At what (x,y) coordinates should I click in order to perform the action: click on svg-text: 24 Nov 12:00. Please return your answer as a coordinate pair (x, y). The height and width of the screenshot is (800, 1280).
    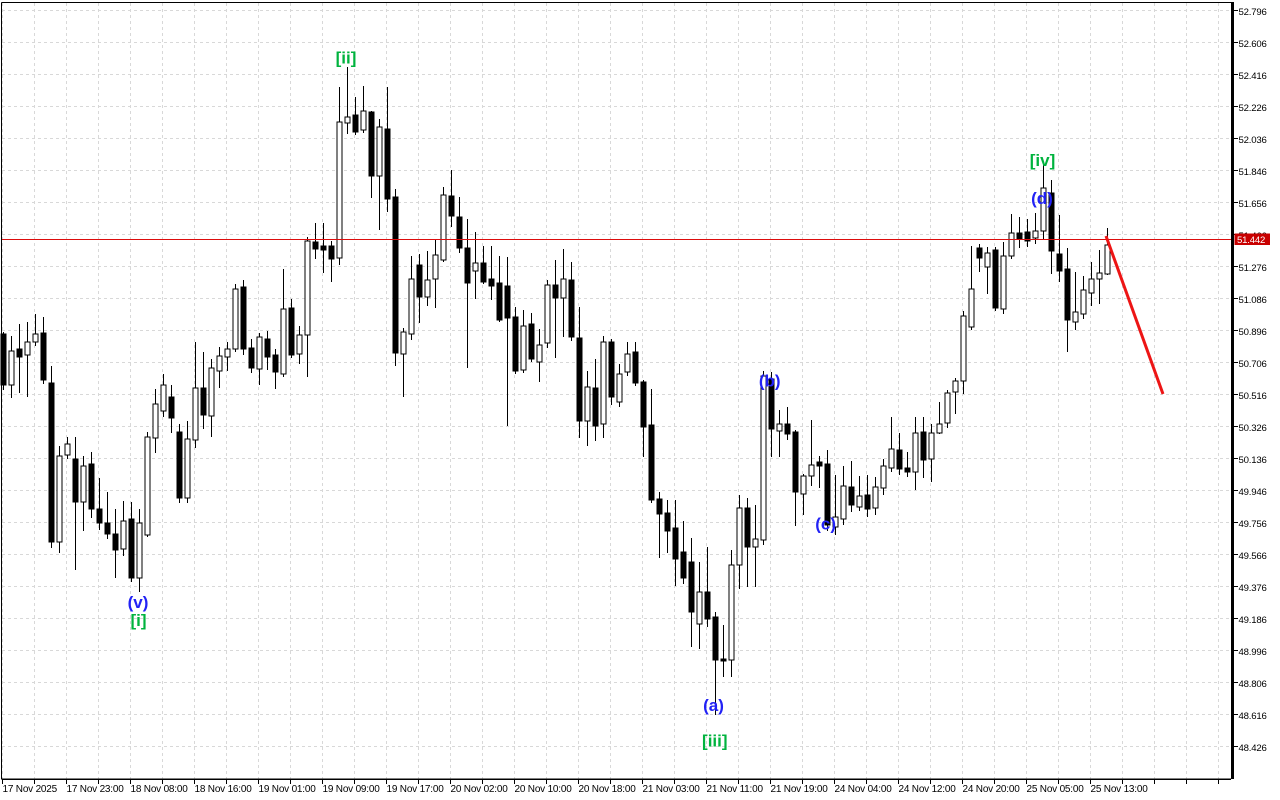
    Looking at the image, I should click on (928, 789).